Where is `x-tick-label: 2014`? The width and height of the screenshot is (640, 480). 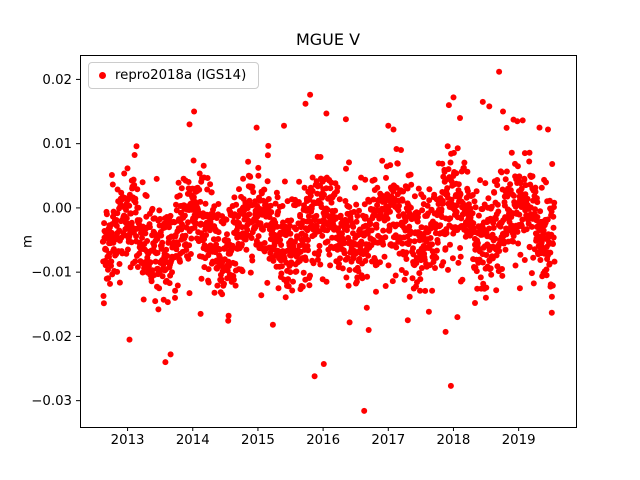 x-tick-label: 2014 is located at coordinates (193, 440).